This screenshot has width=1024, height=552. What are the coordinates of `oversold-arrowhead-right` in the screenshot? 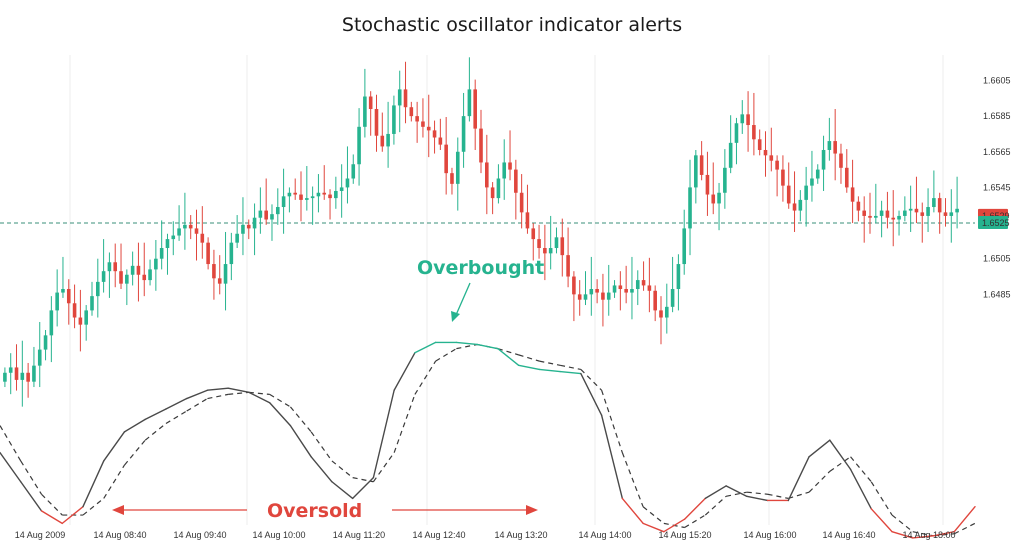 It's located at (532, 510).